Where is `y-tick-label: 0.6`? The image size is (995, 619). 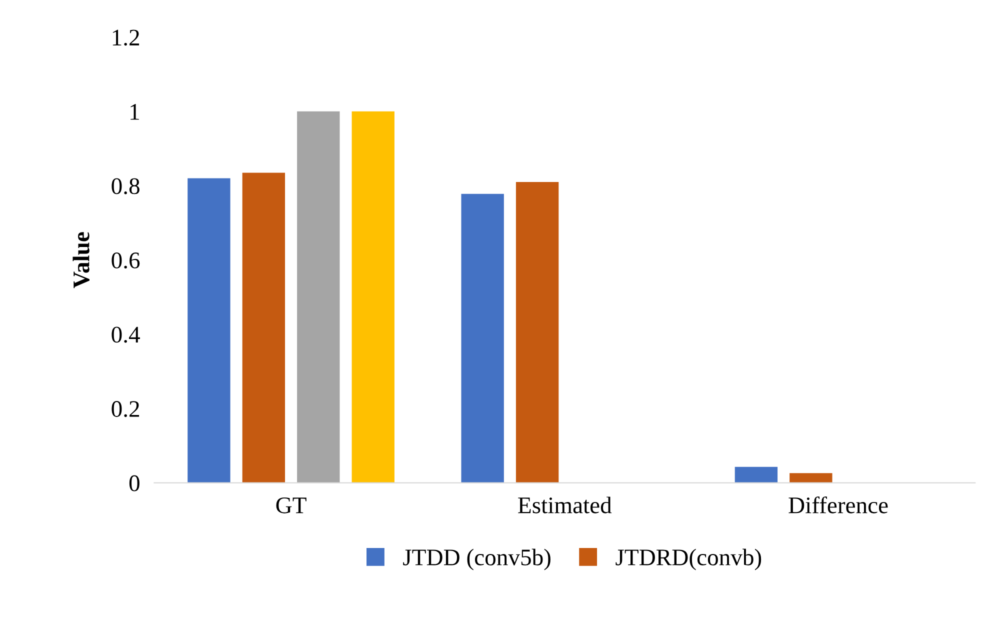 y-tick-label: 0.6 is located at coordinates (126, 260).